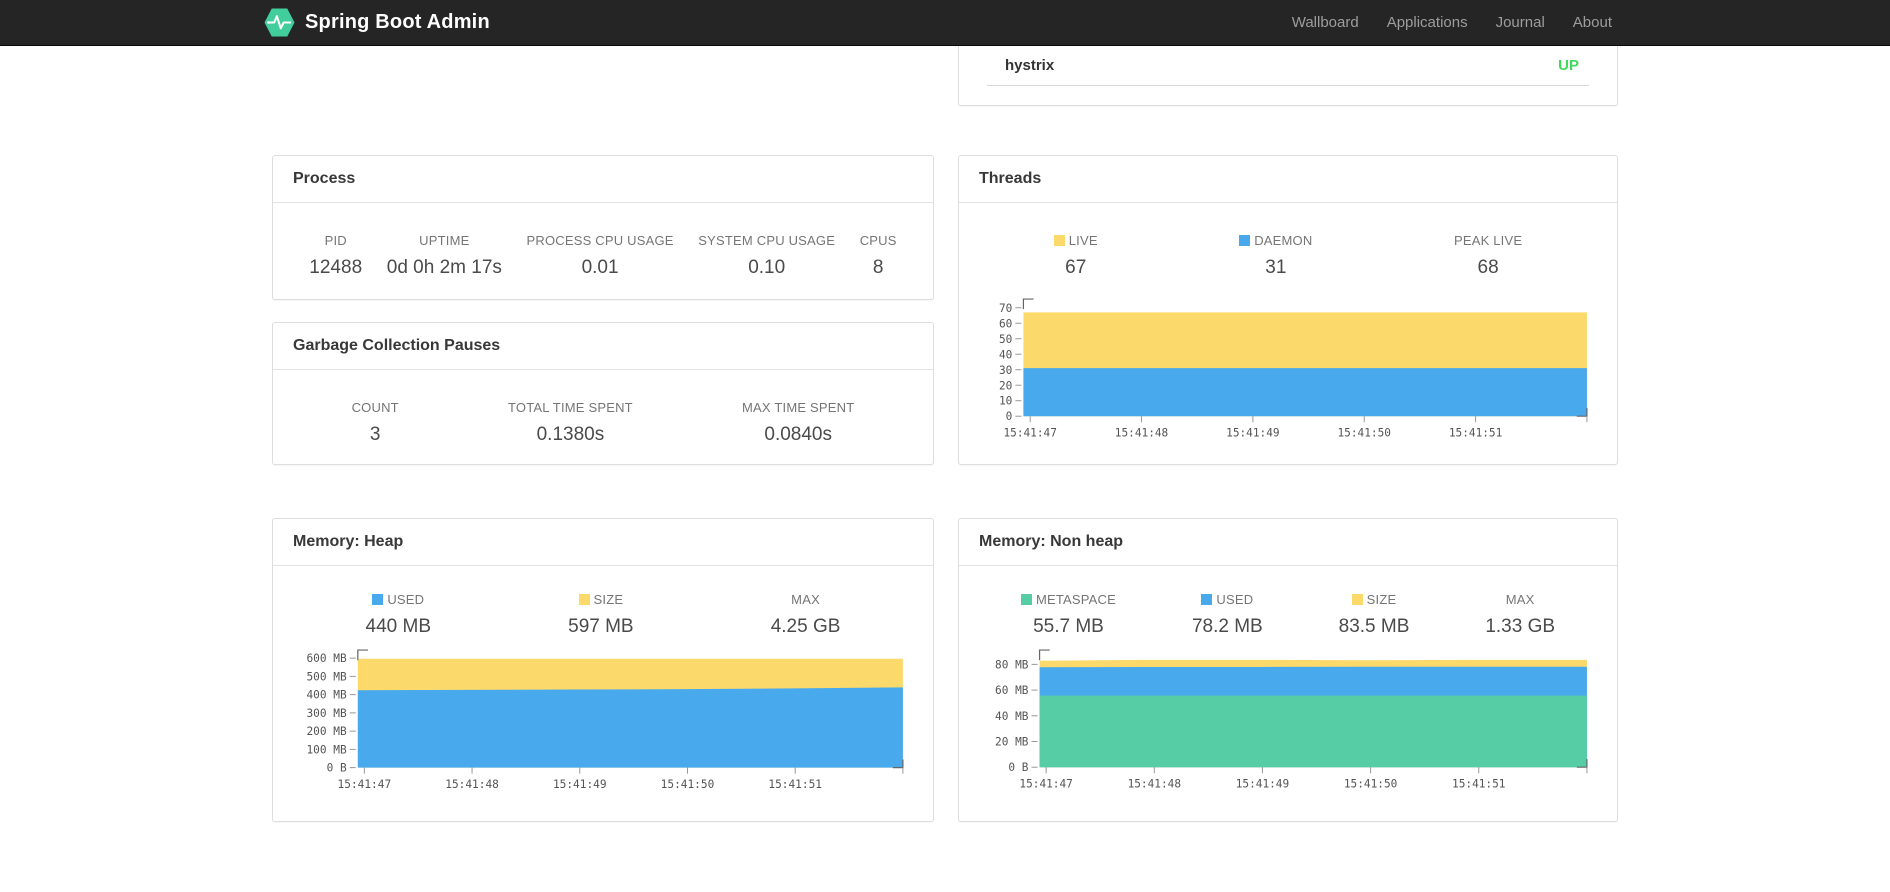  Describe the element at coordinates (1005, 354) in the screenshot. I see `svg-text: 40` at that location.